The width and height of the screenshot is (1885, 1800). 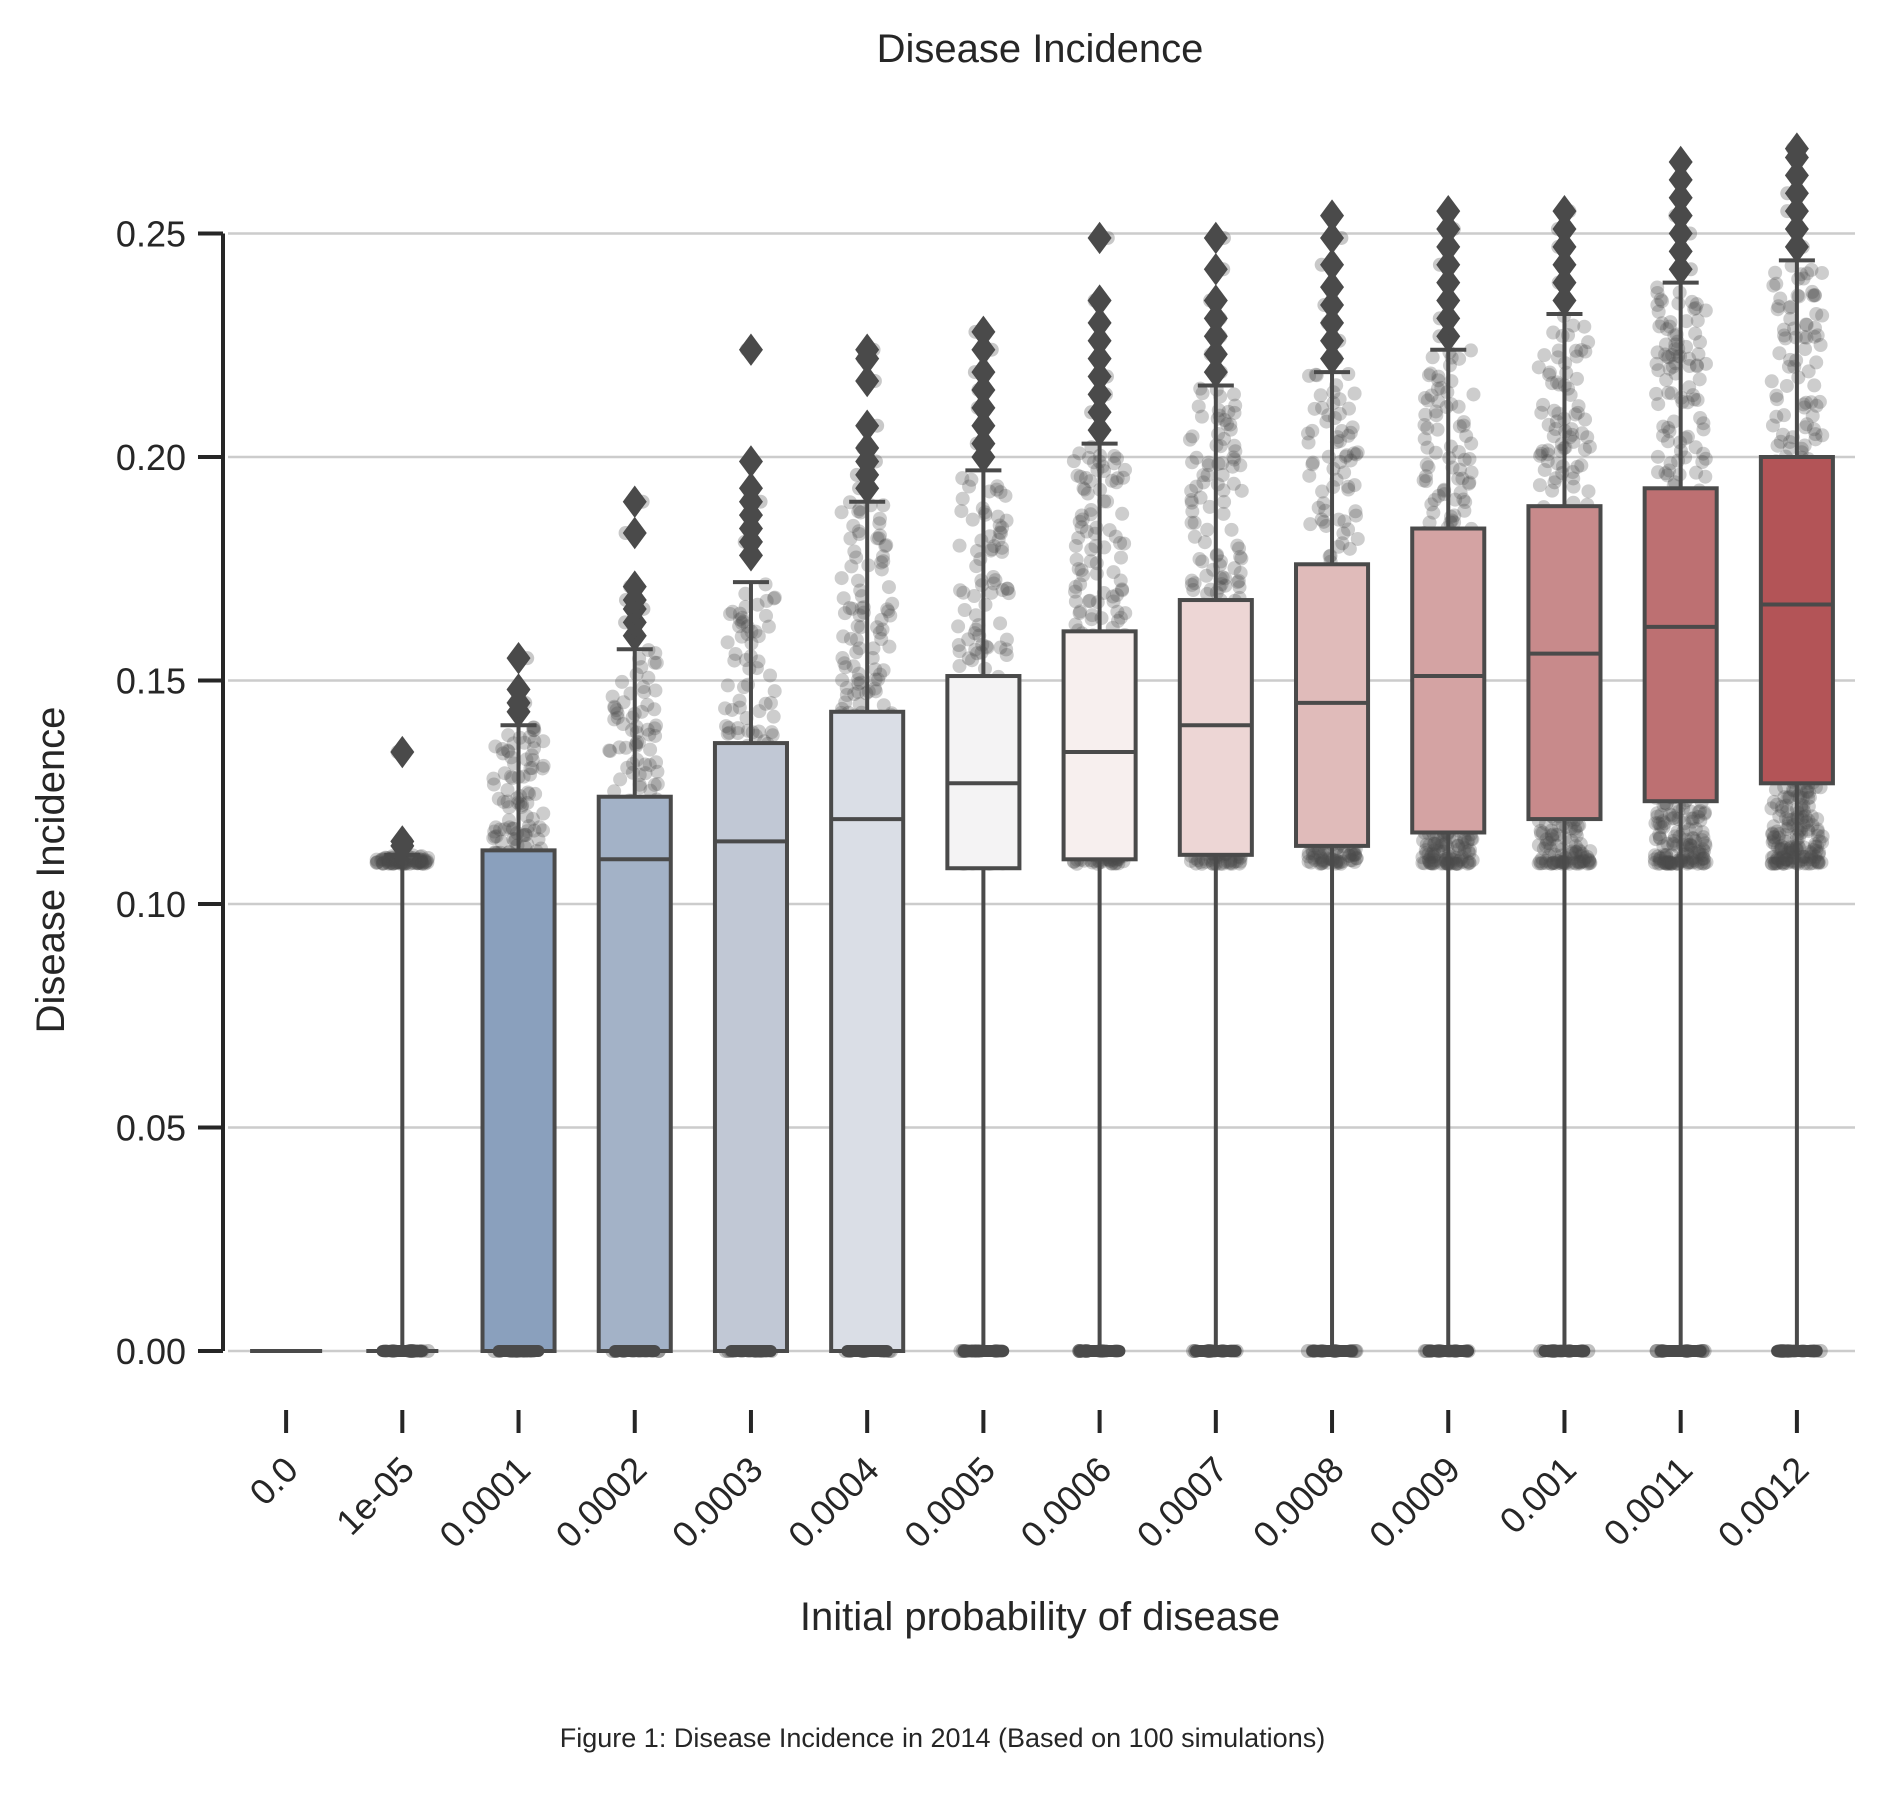 I want to click on y-tick-label: 0.15, so click(x=151, y=681).